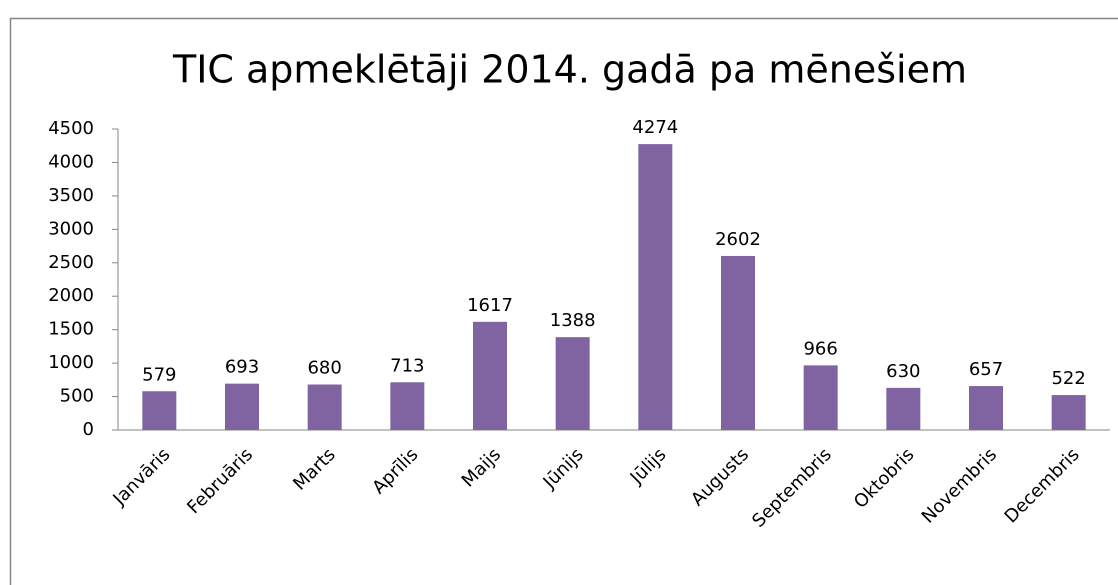  What do you see at coordinates (159, 374) in the screenshot?
I see `data-label: 579` at bounding box center [159, 374].